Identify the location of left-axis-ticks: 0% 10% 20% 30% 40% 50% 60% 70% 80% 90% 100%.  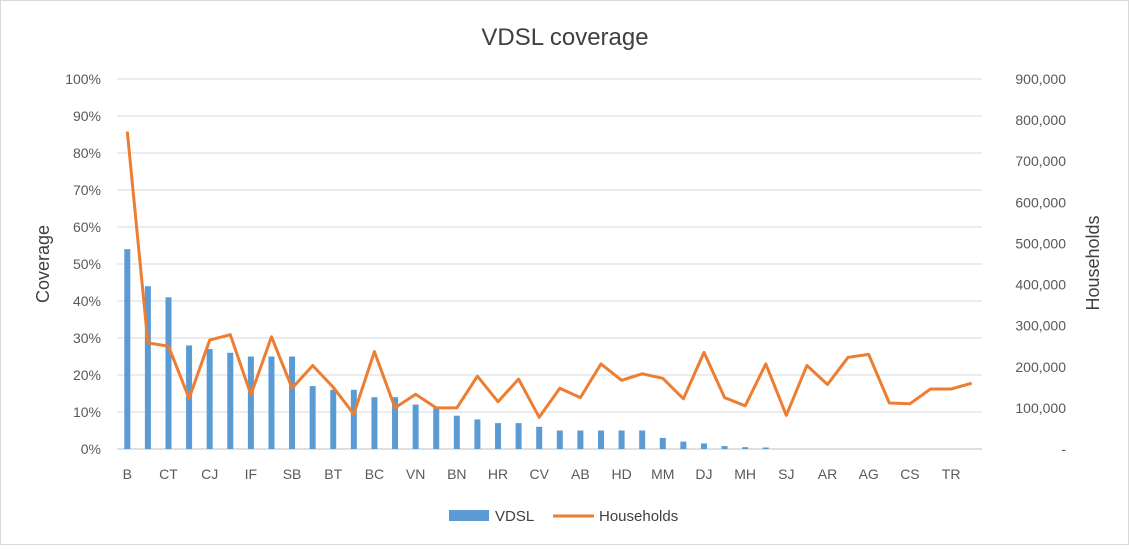
(83, 264).